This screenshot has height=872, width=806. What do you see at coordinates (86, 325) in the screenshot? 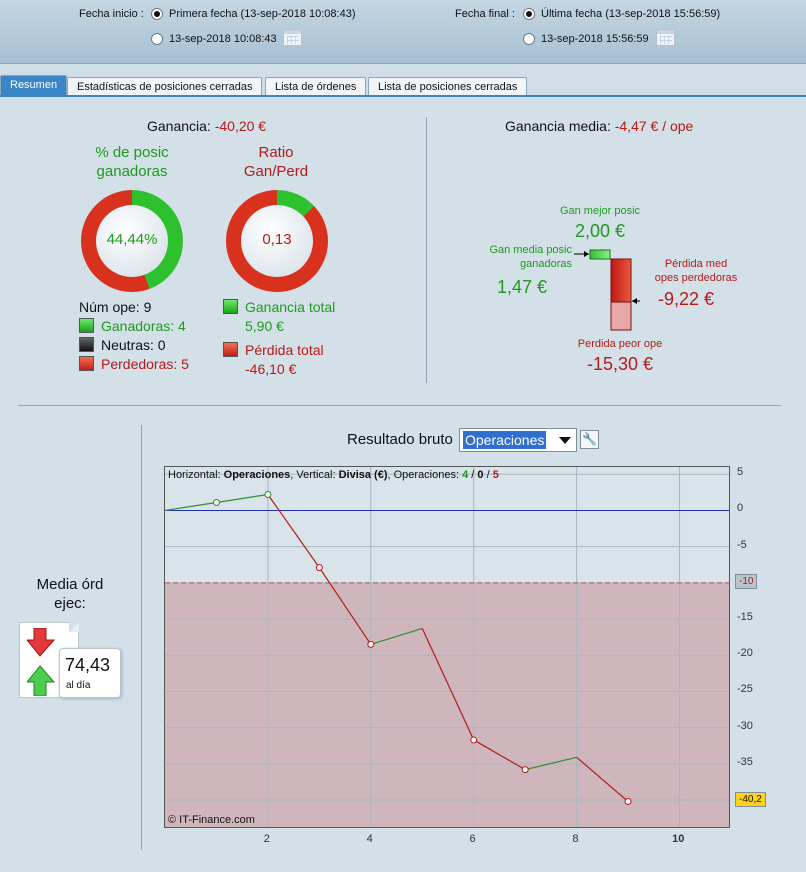
I see `winners-color-icon` at bounding box center [86, 325].